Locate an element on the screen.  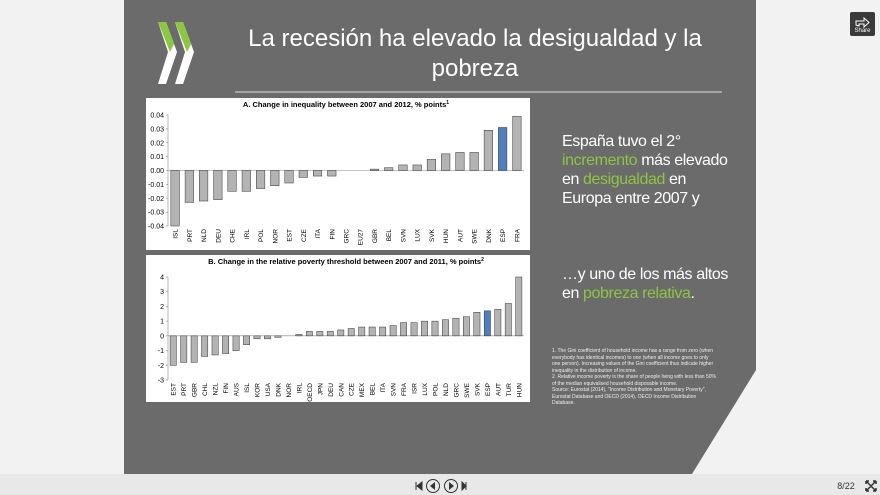
x-tick-label: CZE is located at coordinates (304, 235).